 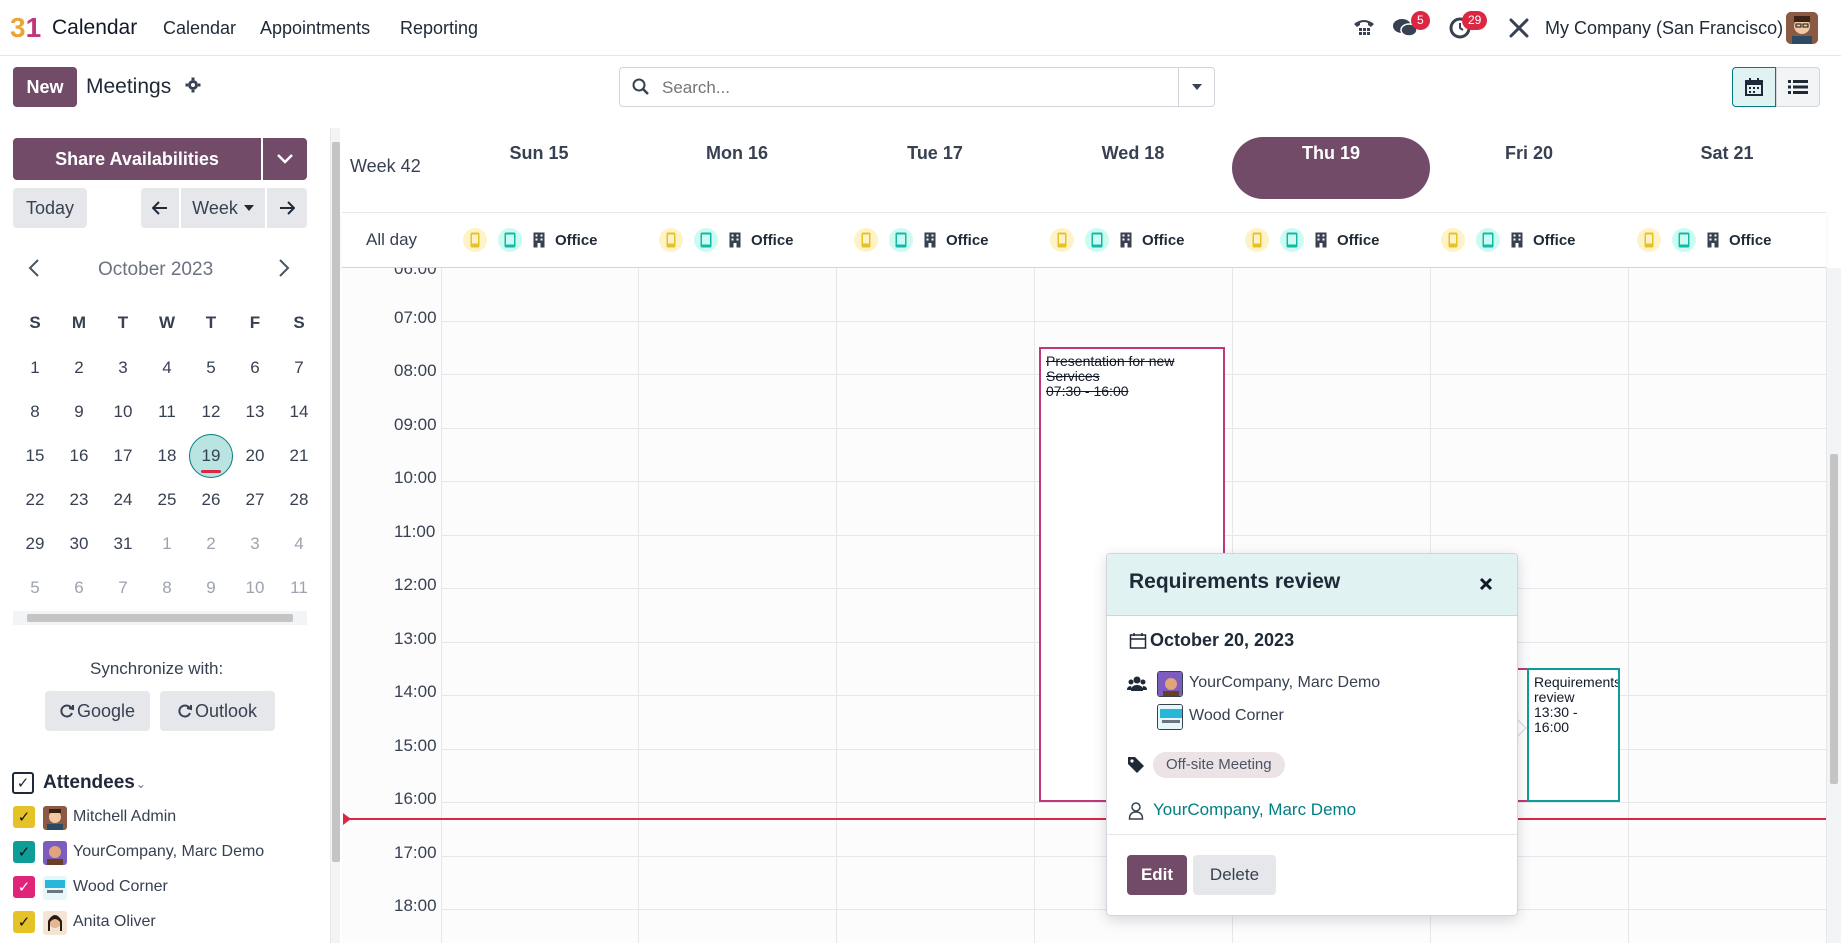 I want to click on mini-calendar-day: 12, so click(x=211, y=411).